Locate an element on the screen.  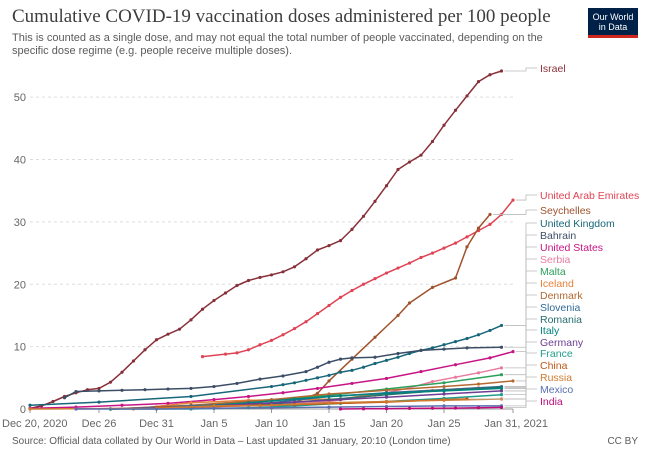
series-russia is located at coordinates (266, 404).